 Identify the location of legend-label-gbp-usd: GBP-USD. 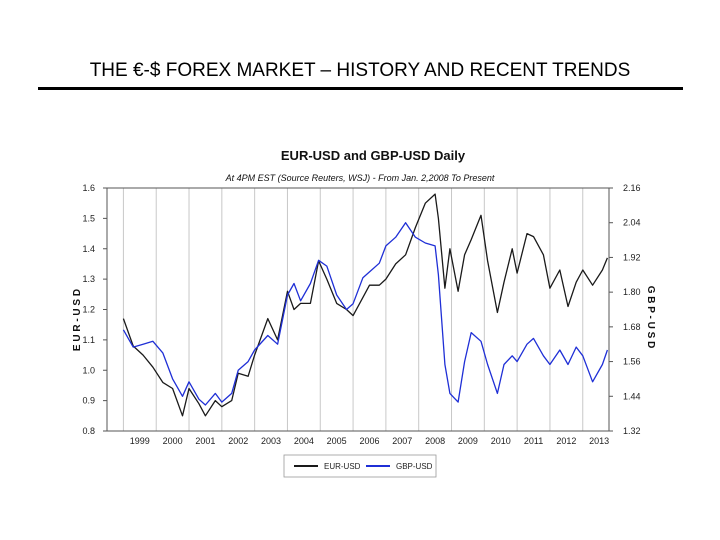
(414, 466).